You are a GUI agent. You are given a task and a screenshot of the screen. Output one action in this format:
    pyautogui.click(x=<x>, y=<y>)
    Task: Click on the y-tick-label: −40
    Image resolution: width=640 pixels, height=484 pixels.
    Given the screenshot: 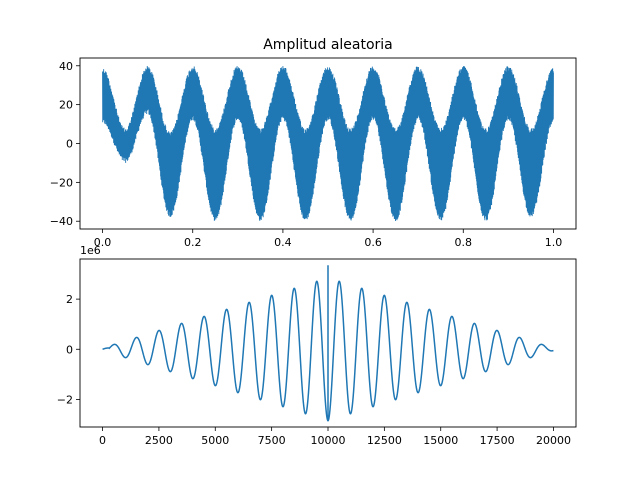 What is the action you would take?
    pyautogui.click(x=61, y=221)
    